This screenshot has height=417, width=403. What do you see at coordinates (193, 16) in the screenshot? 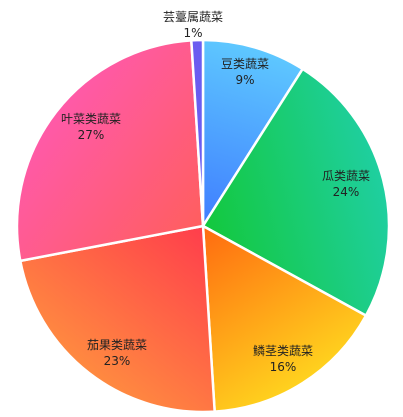
I see `slice-label-brassica: 芸薹属蔬菜` at bounding box center [193, 16].